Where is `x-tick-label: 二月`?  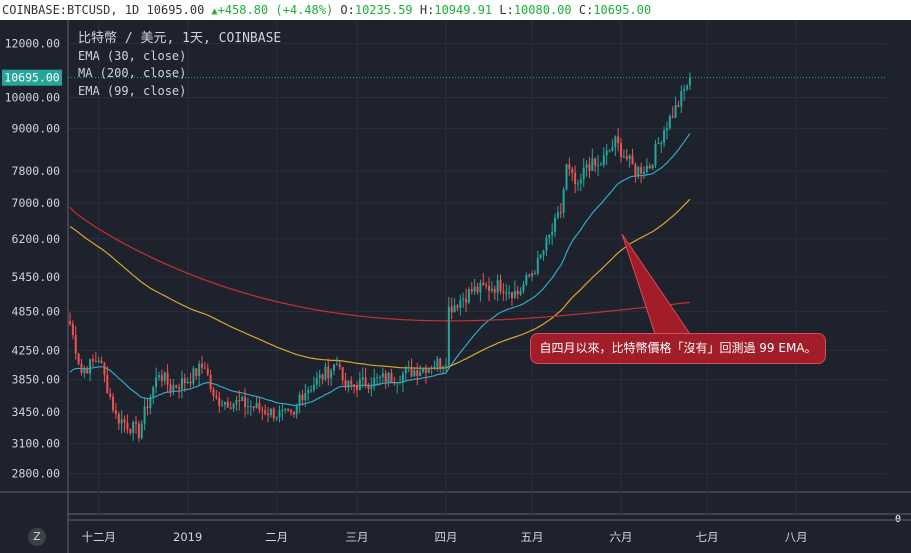 x-tick-label: 二月 is located at coordinates (276, 537).